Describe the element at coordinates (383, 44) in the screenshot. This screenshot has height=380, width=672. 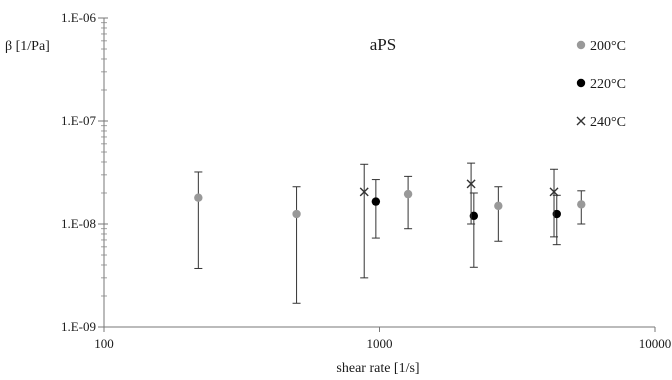
I see `chart-title: aPS` at that location.